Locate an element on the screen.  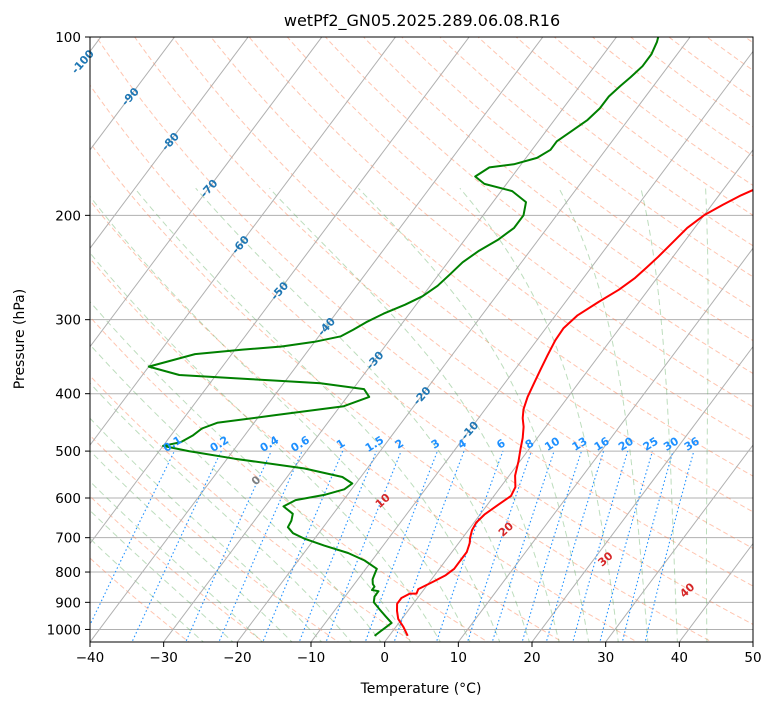
chart-title: wetPf2_GN05.2025.289.06.08.R16 is located at coordinates (422, 21).